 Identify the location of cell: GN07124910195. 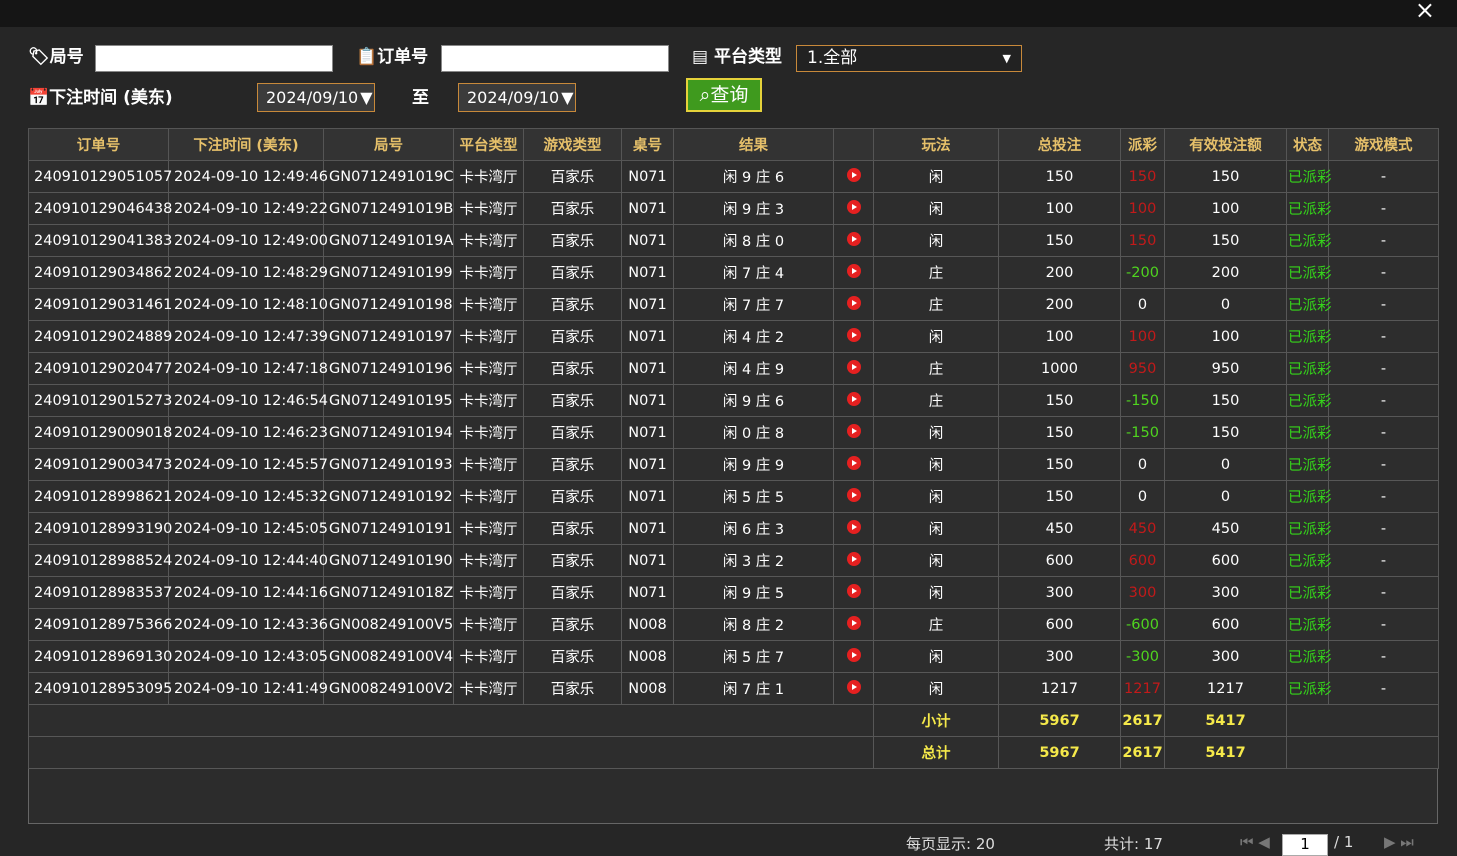
(388, 400).